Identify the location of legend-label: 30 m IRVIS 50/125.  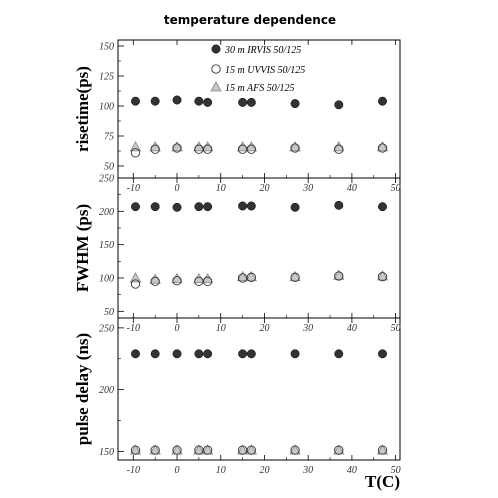
(262, 50).